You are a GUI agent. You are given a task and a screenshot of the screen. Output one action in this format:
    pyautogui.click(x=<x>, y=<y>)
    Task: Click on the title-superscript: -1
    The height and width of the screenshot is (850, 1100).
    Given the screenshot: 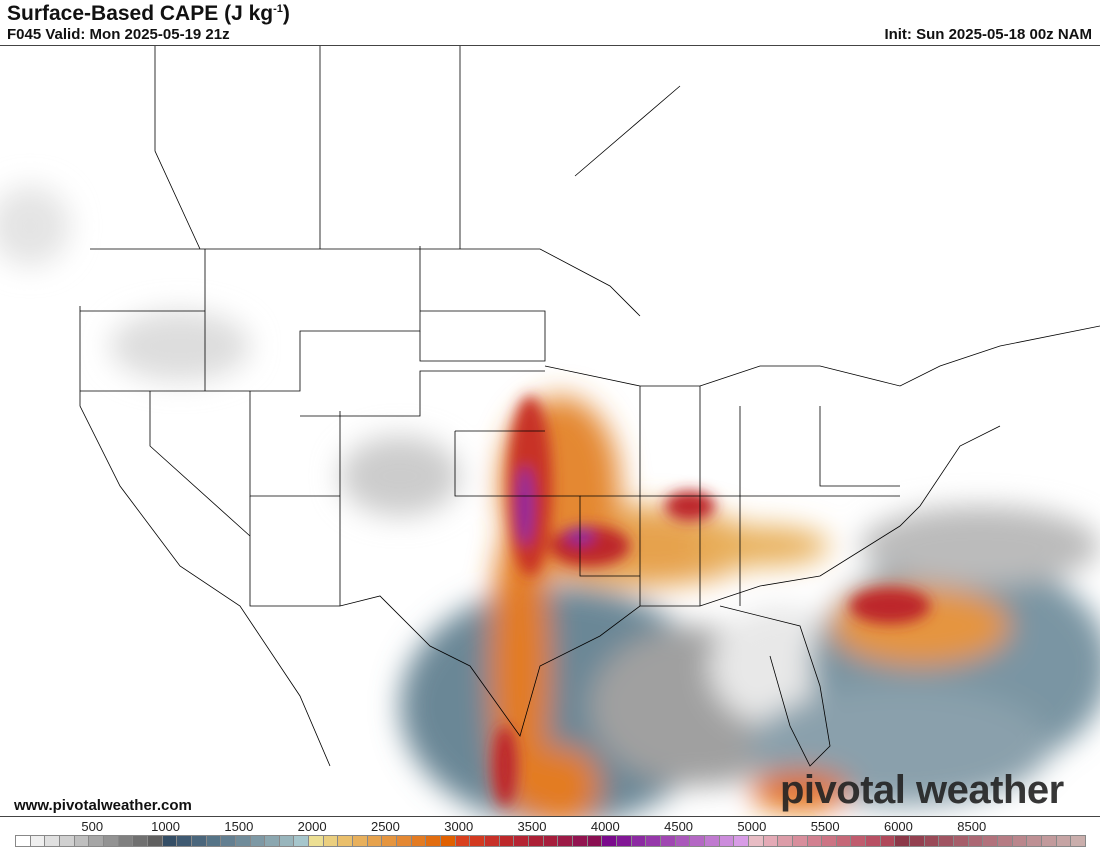 What is the action you would take?
    pyautogui.click(x=278, y=9)
    